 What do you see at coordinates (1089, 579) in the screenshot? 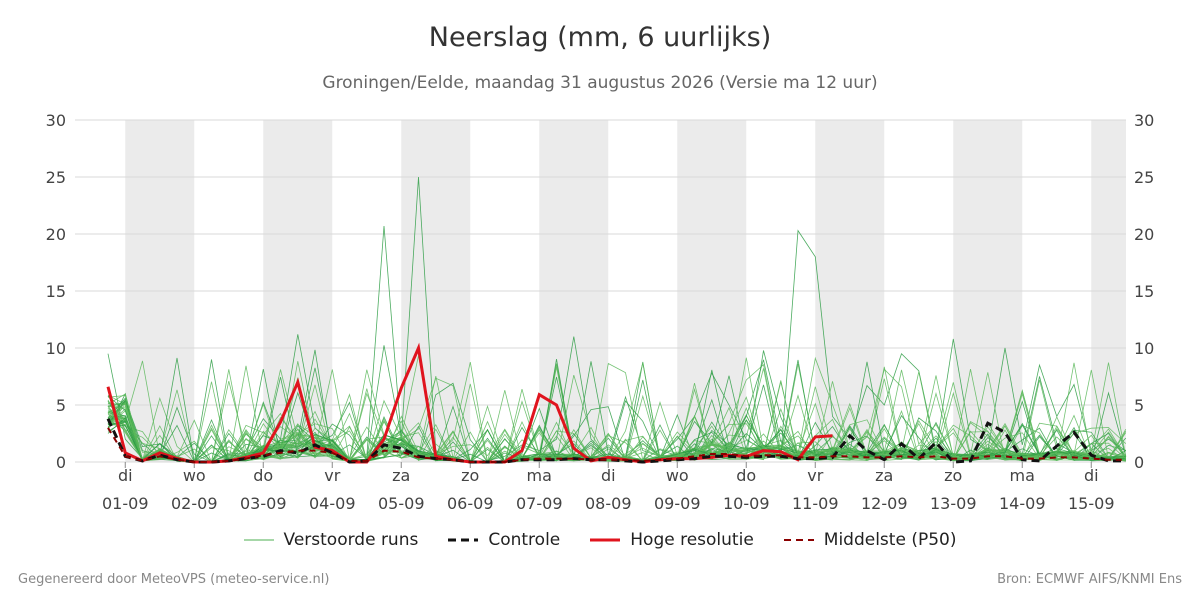
I see `footer-source: Bron: ECMWF AIFS/KNMI Ens` at bounding box center [1089, 579].